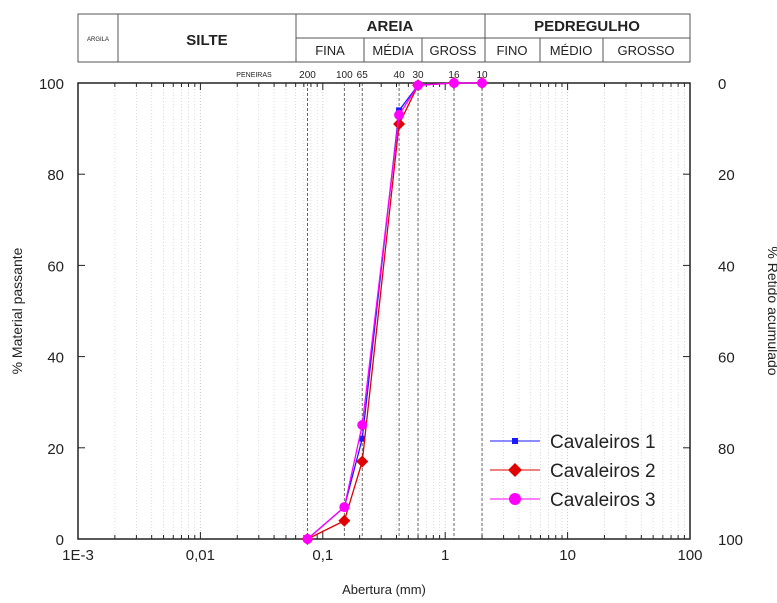 The height and width of the screenshot is (603, 777). I want to click on y2-tick-label: 0, so click(722, 84).